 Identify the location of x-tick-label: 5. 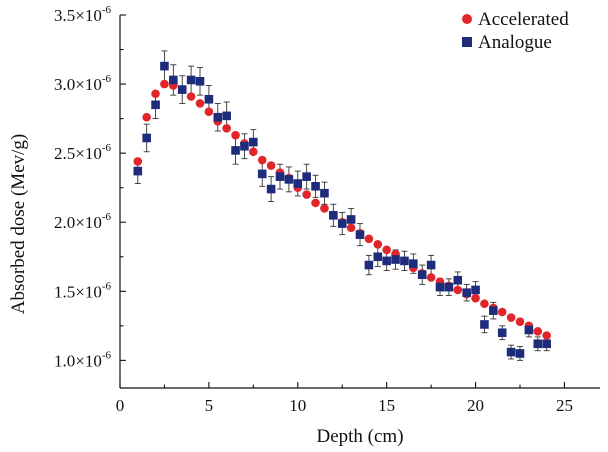
(209, 405).